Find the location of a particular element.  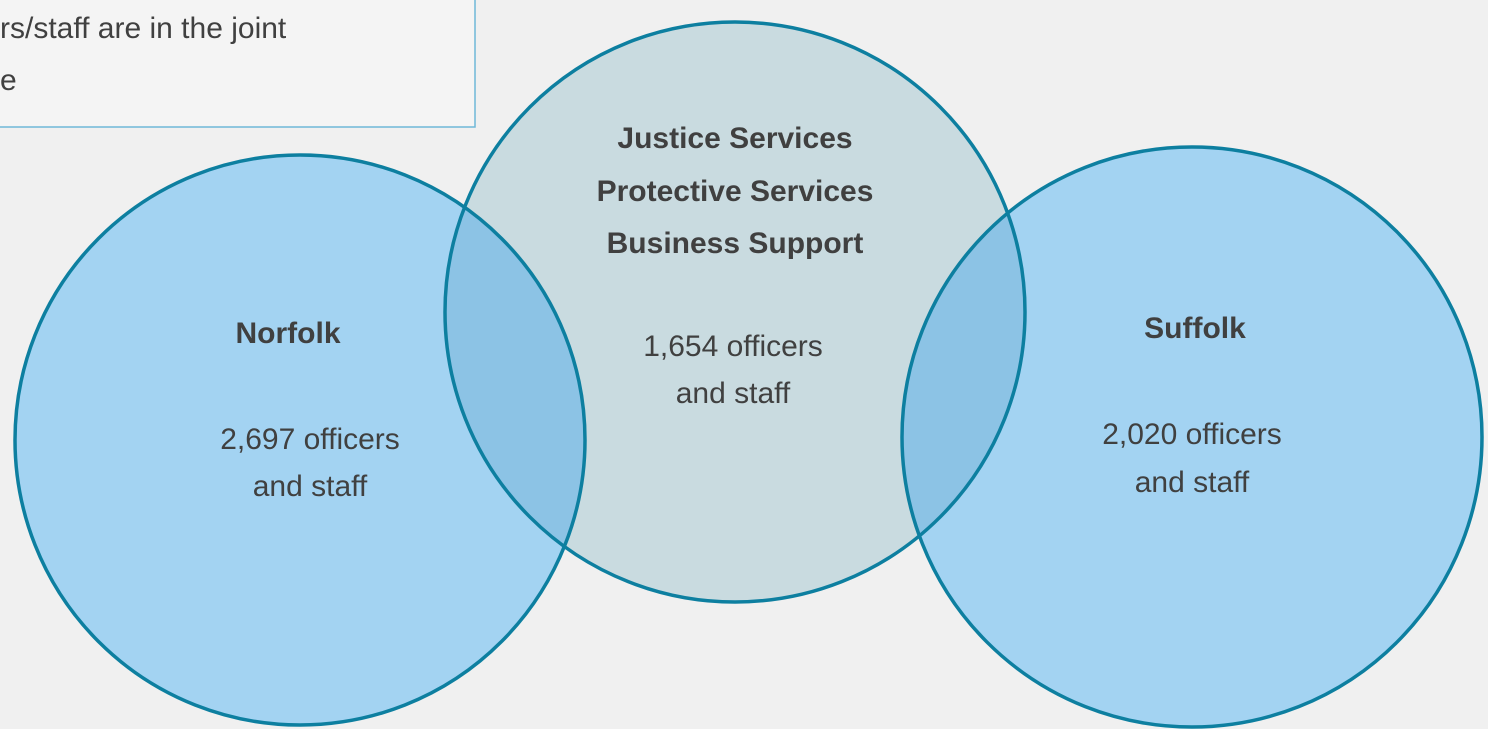

note-line: e is located at coordinates (8, 80).